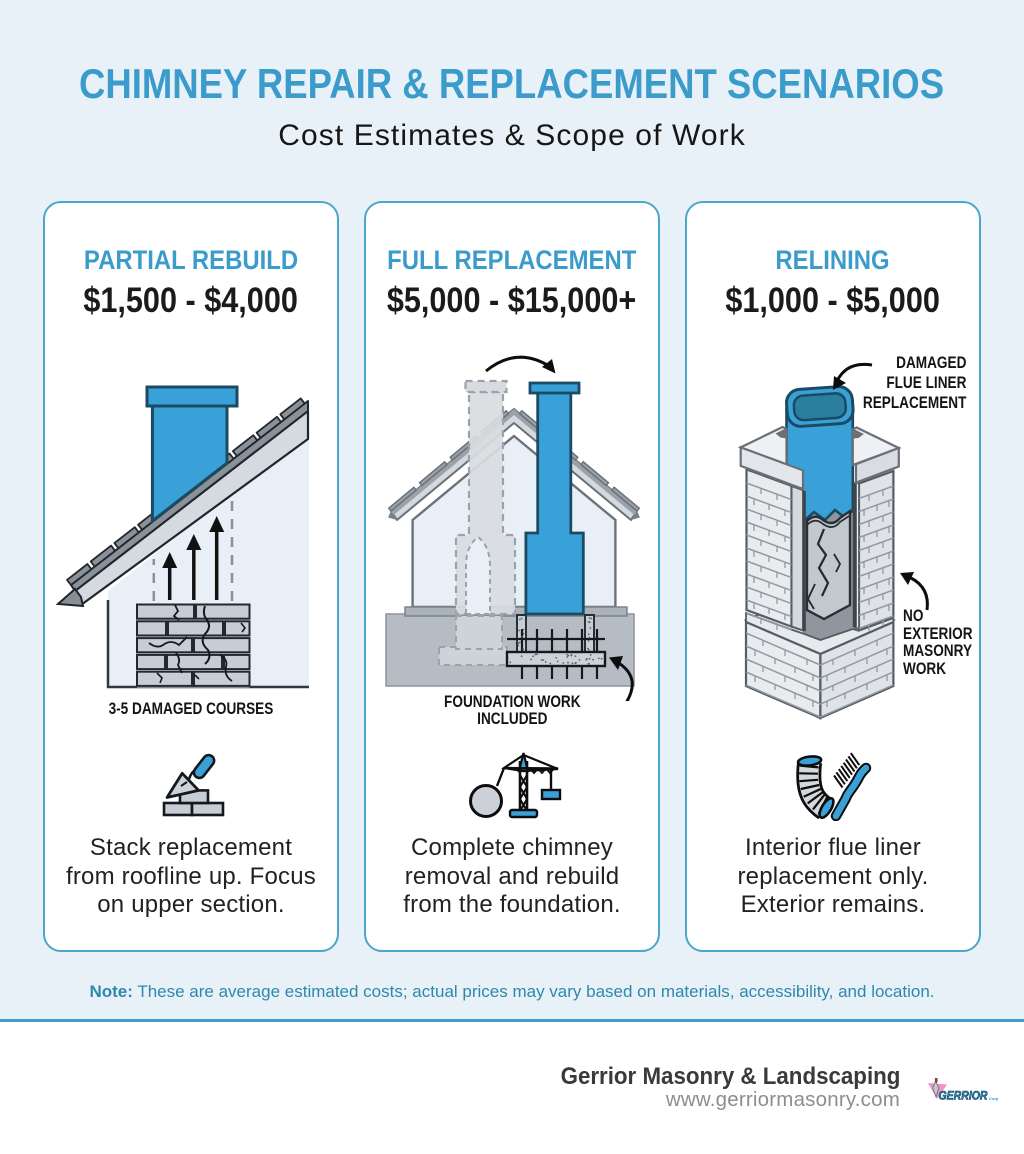  Describe the element at coordinates (964, 1097) in the screenshot. I see `svg-text: GERRIOR` at that location.